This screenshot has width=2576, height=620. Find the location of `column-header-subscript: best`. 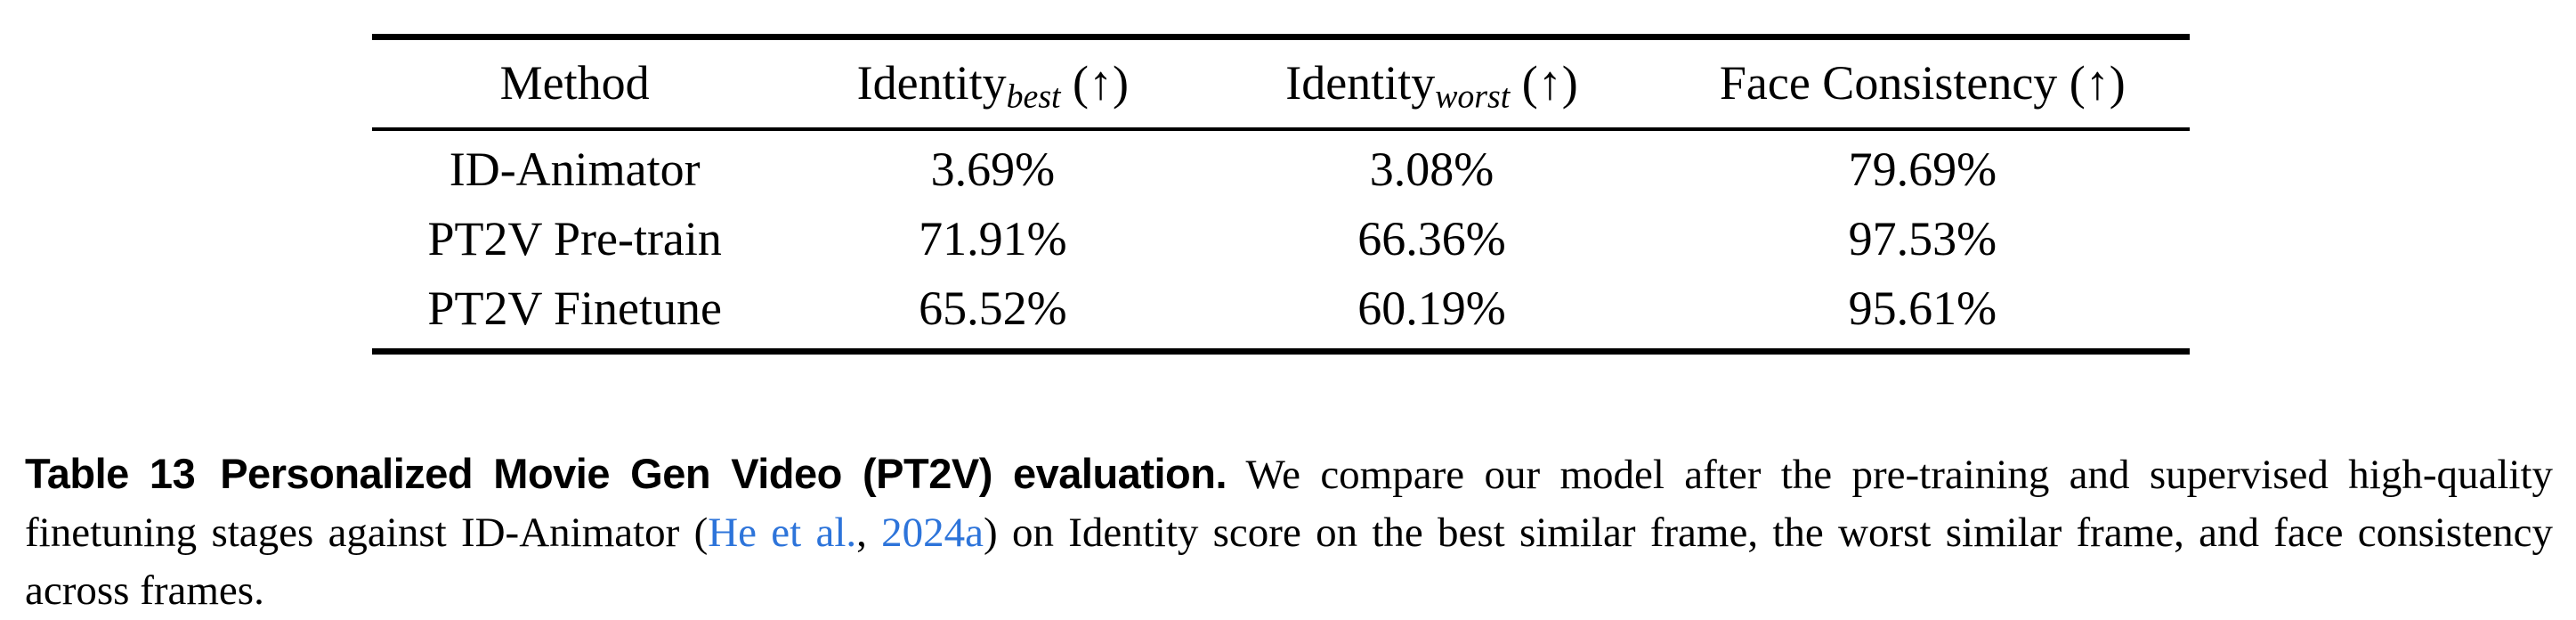

column-header-subscript: best is located at coordinates (1033, 97).